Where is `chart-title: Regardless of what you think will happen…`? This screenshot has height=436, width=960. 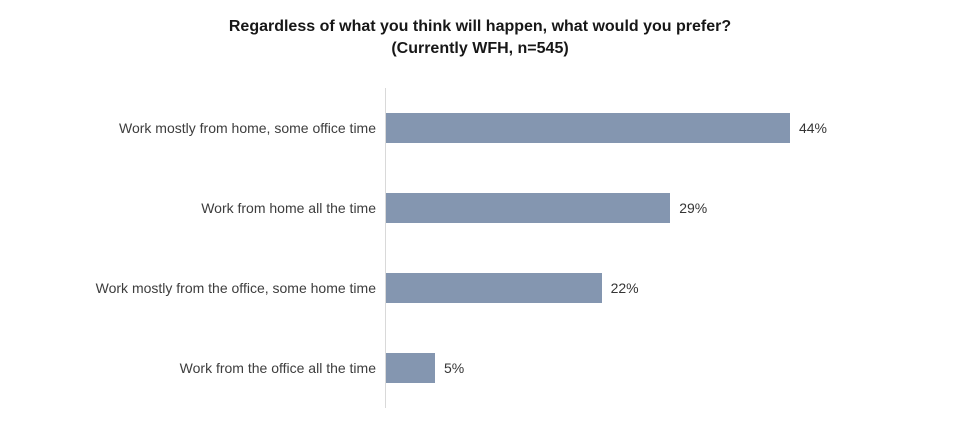
chart-title: Regardless of what you think will happen… is located at coordinates (480, 26).